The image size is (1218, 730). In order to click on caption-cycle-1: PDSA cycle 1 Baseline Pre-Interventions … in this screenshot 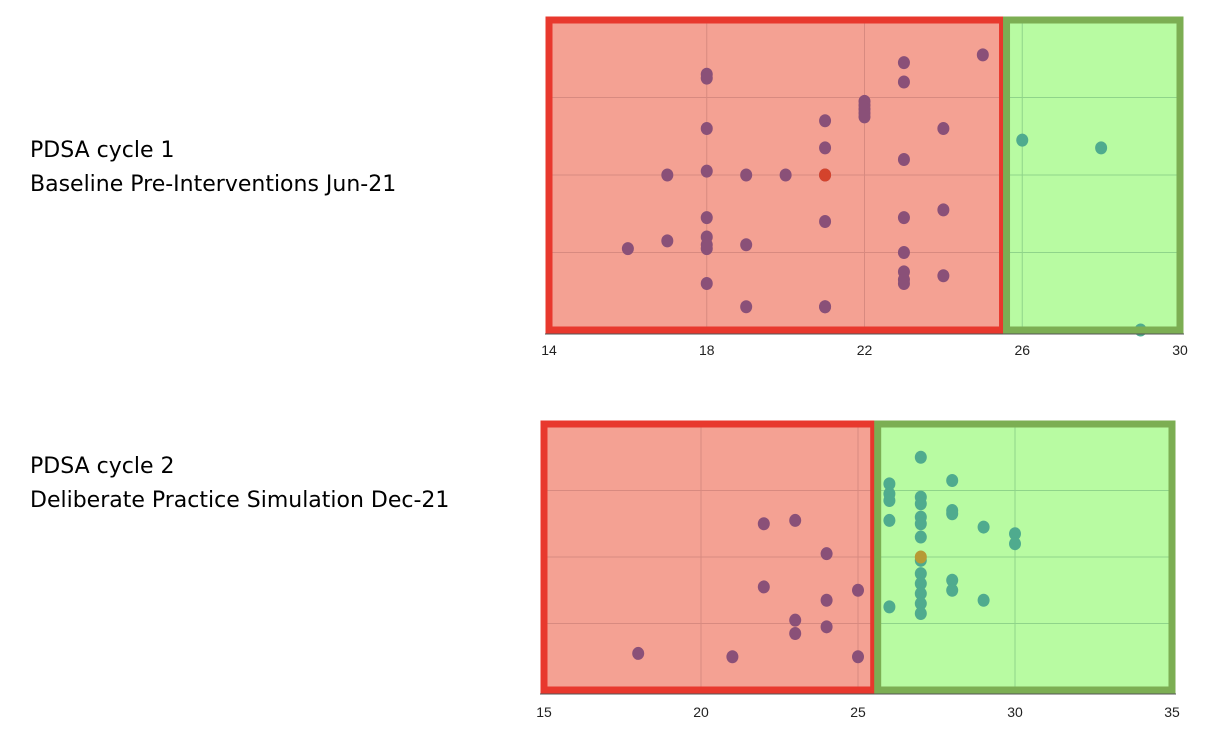, I will do `click(213, 168)`.